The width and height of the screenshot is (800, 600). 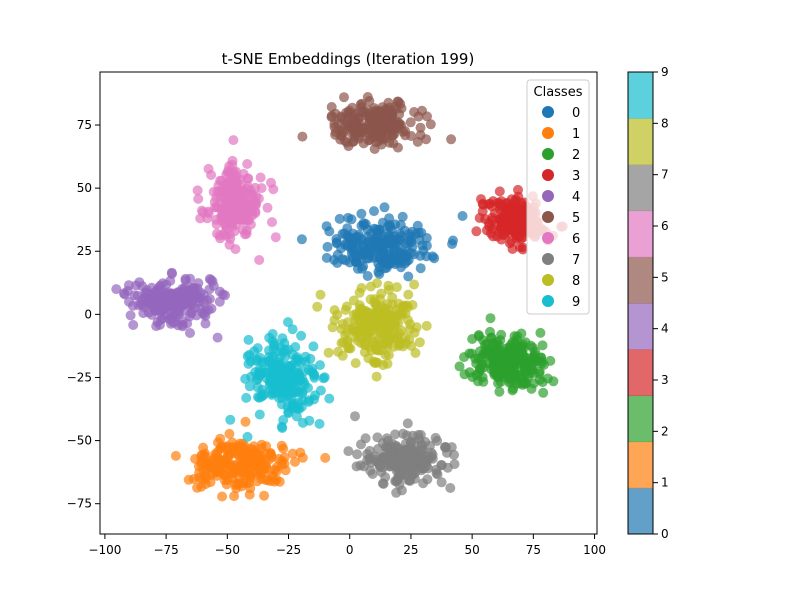 I want to click on colorbar-frame, so click(x=640, y=303).